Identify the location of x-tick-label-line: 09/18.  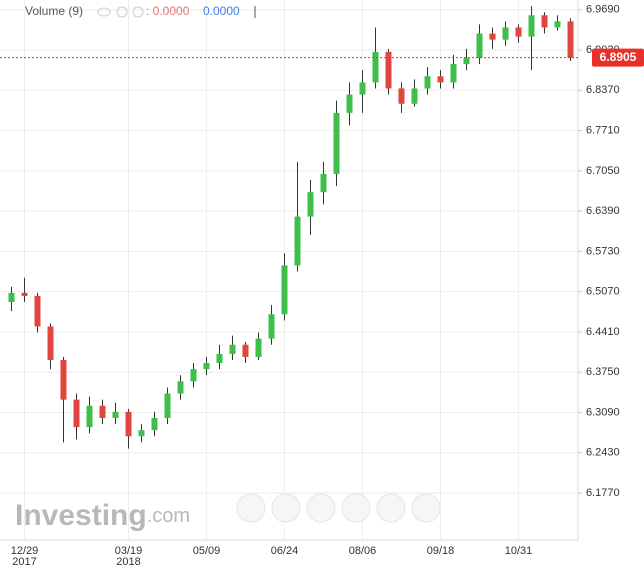
(441, 551).